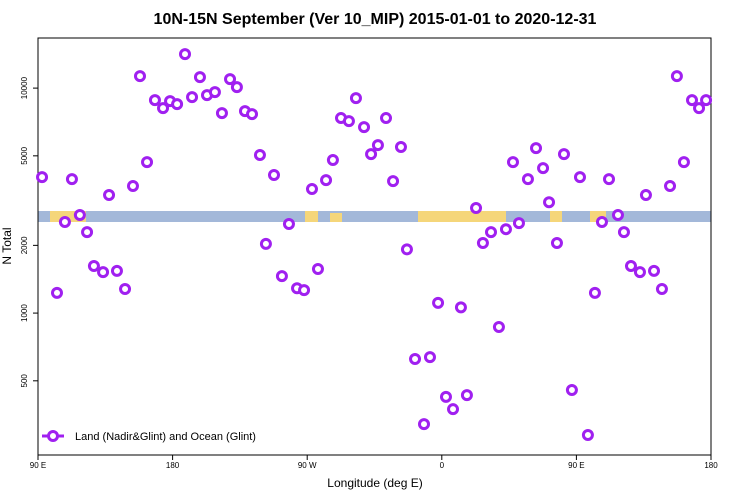  Describe the element at coordinates (442, 465) in the screenshot. I see `x-tick-label: 0` at that location.